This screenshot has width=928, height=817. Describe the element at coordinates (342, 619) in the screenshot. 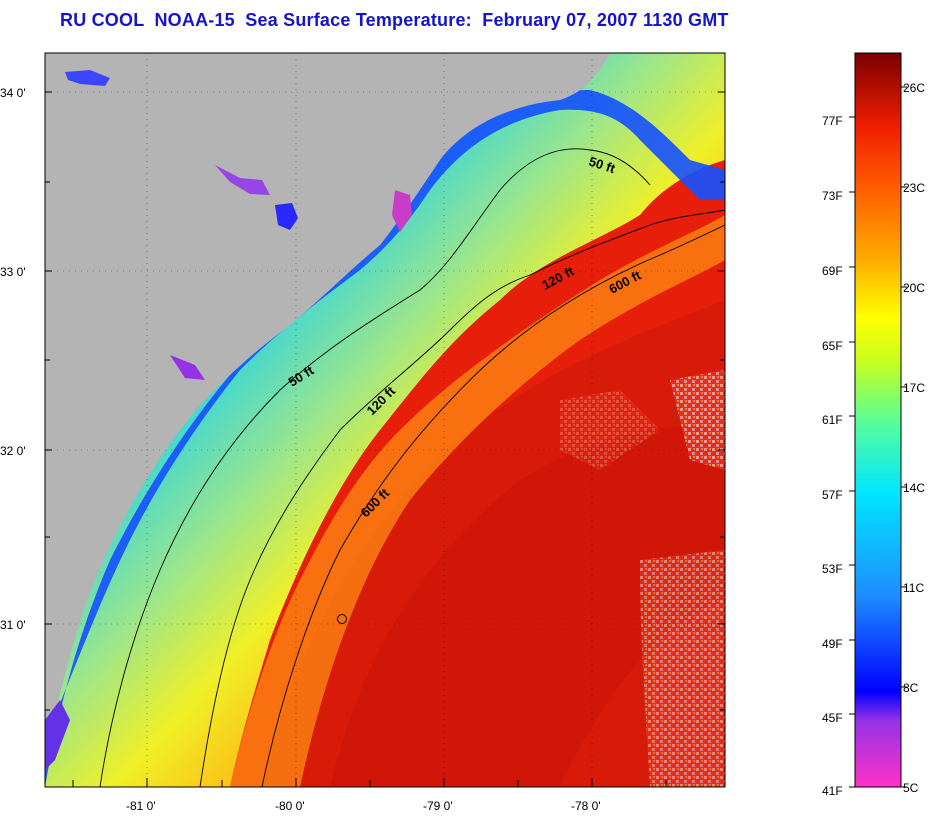

I see `buoy-marker` at that location.